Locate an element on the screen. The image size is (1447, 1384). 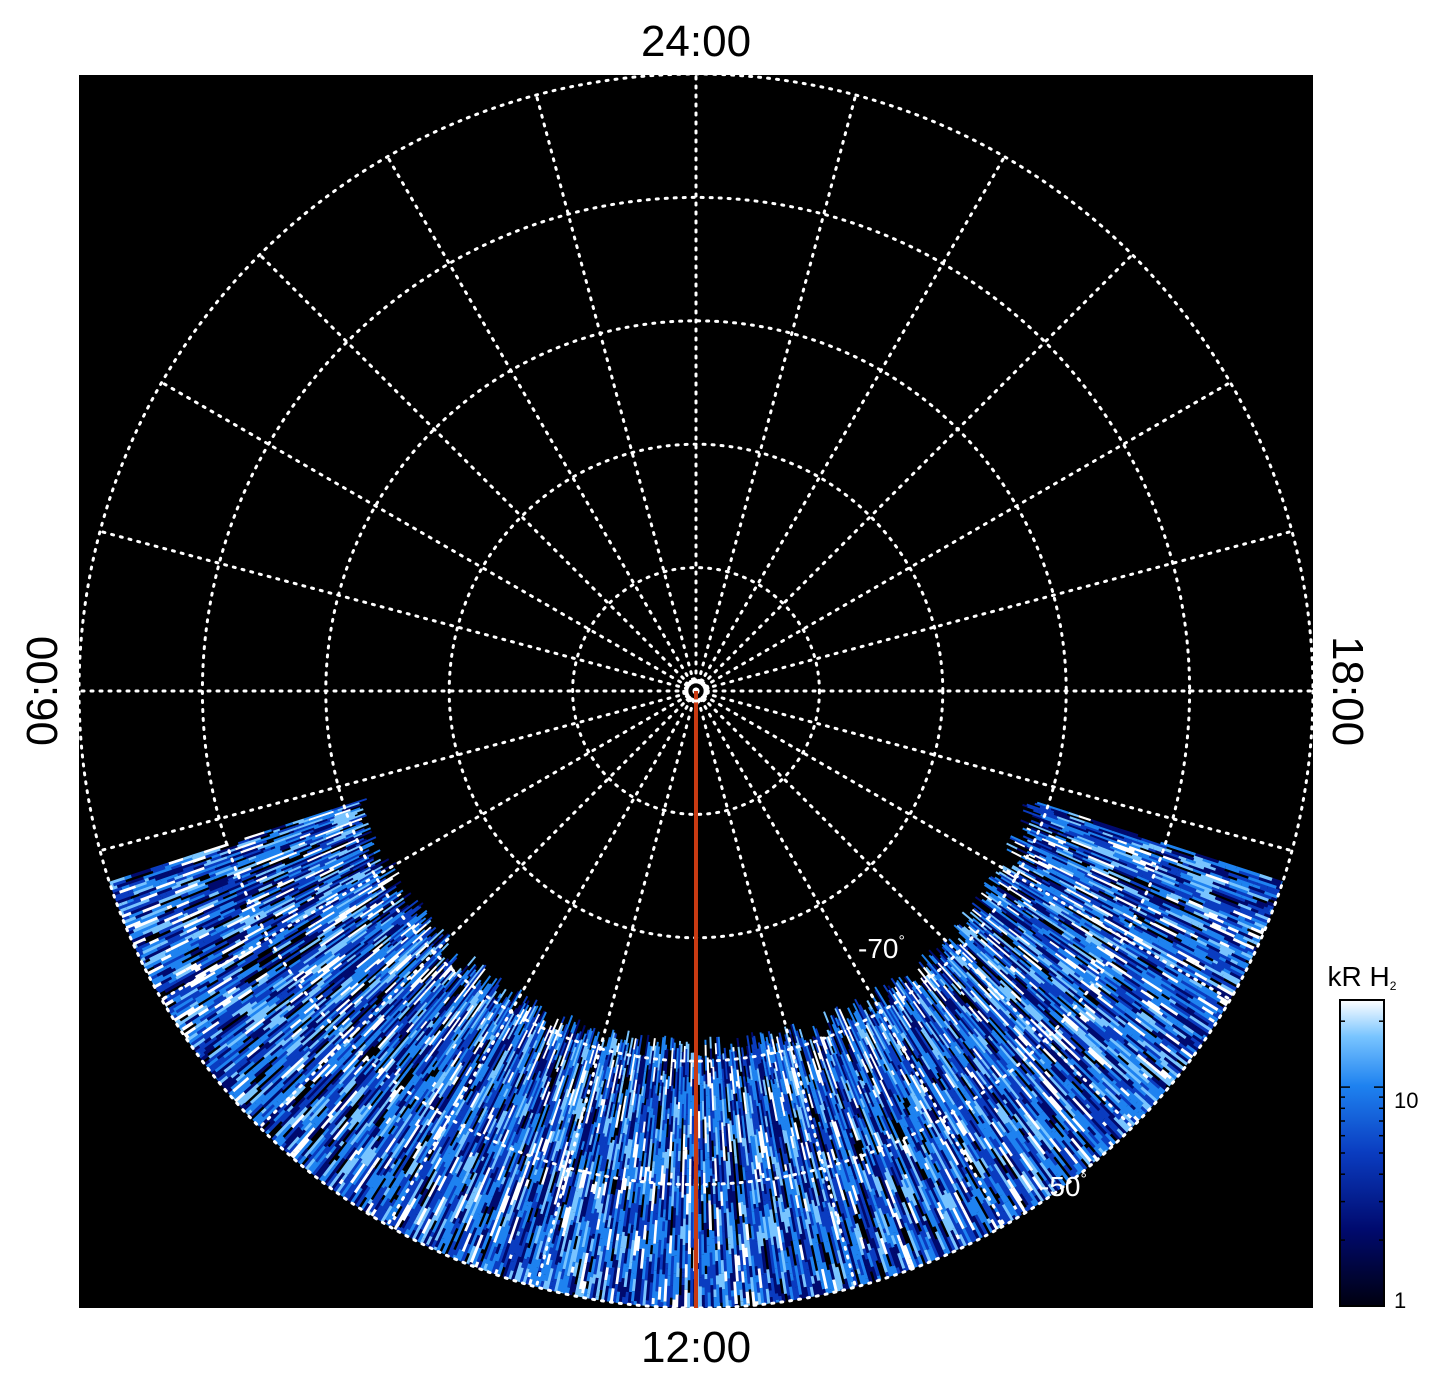
colorbar-title-main: kR H is located at coordinates (1359, 976).